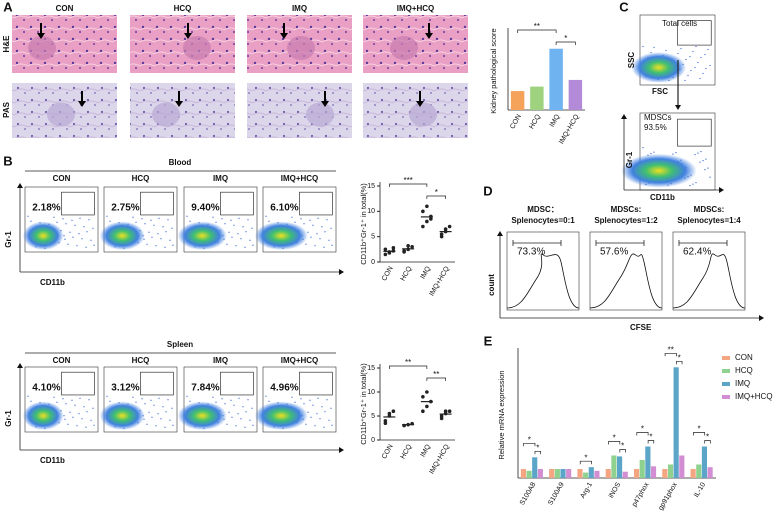 The width and height of the screenshot is (783, 525). Describe the element at coordinates (744, 357) in the screenshot. I see `legend-label: CON` at that location.